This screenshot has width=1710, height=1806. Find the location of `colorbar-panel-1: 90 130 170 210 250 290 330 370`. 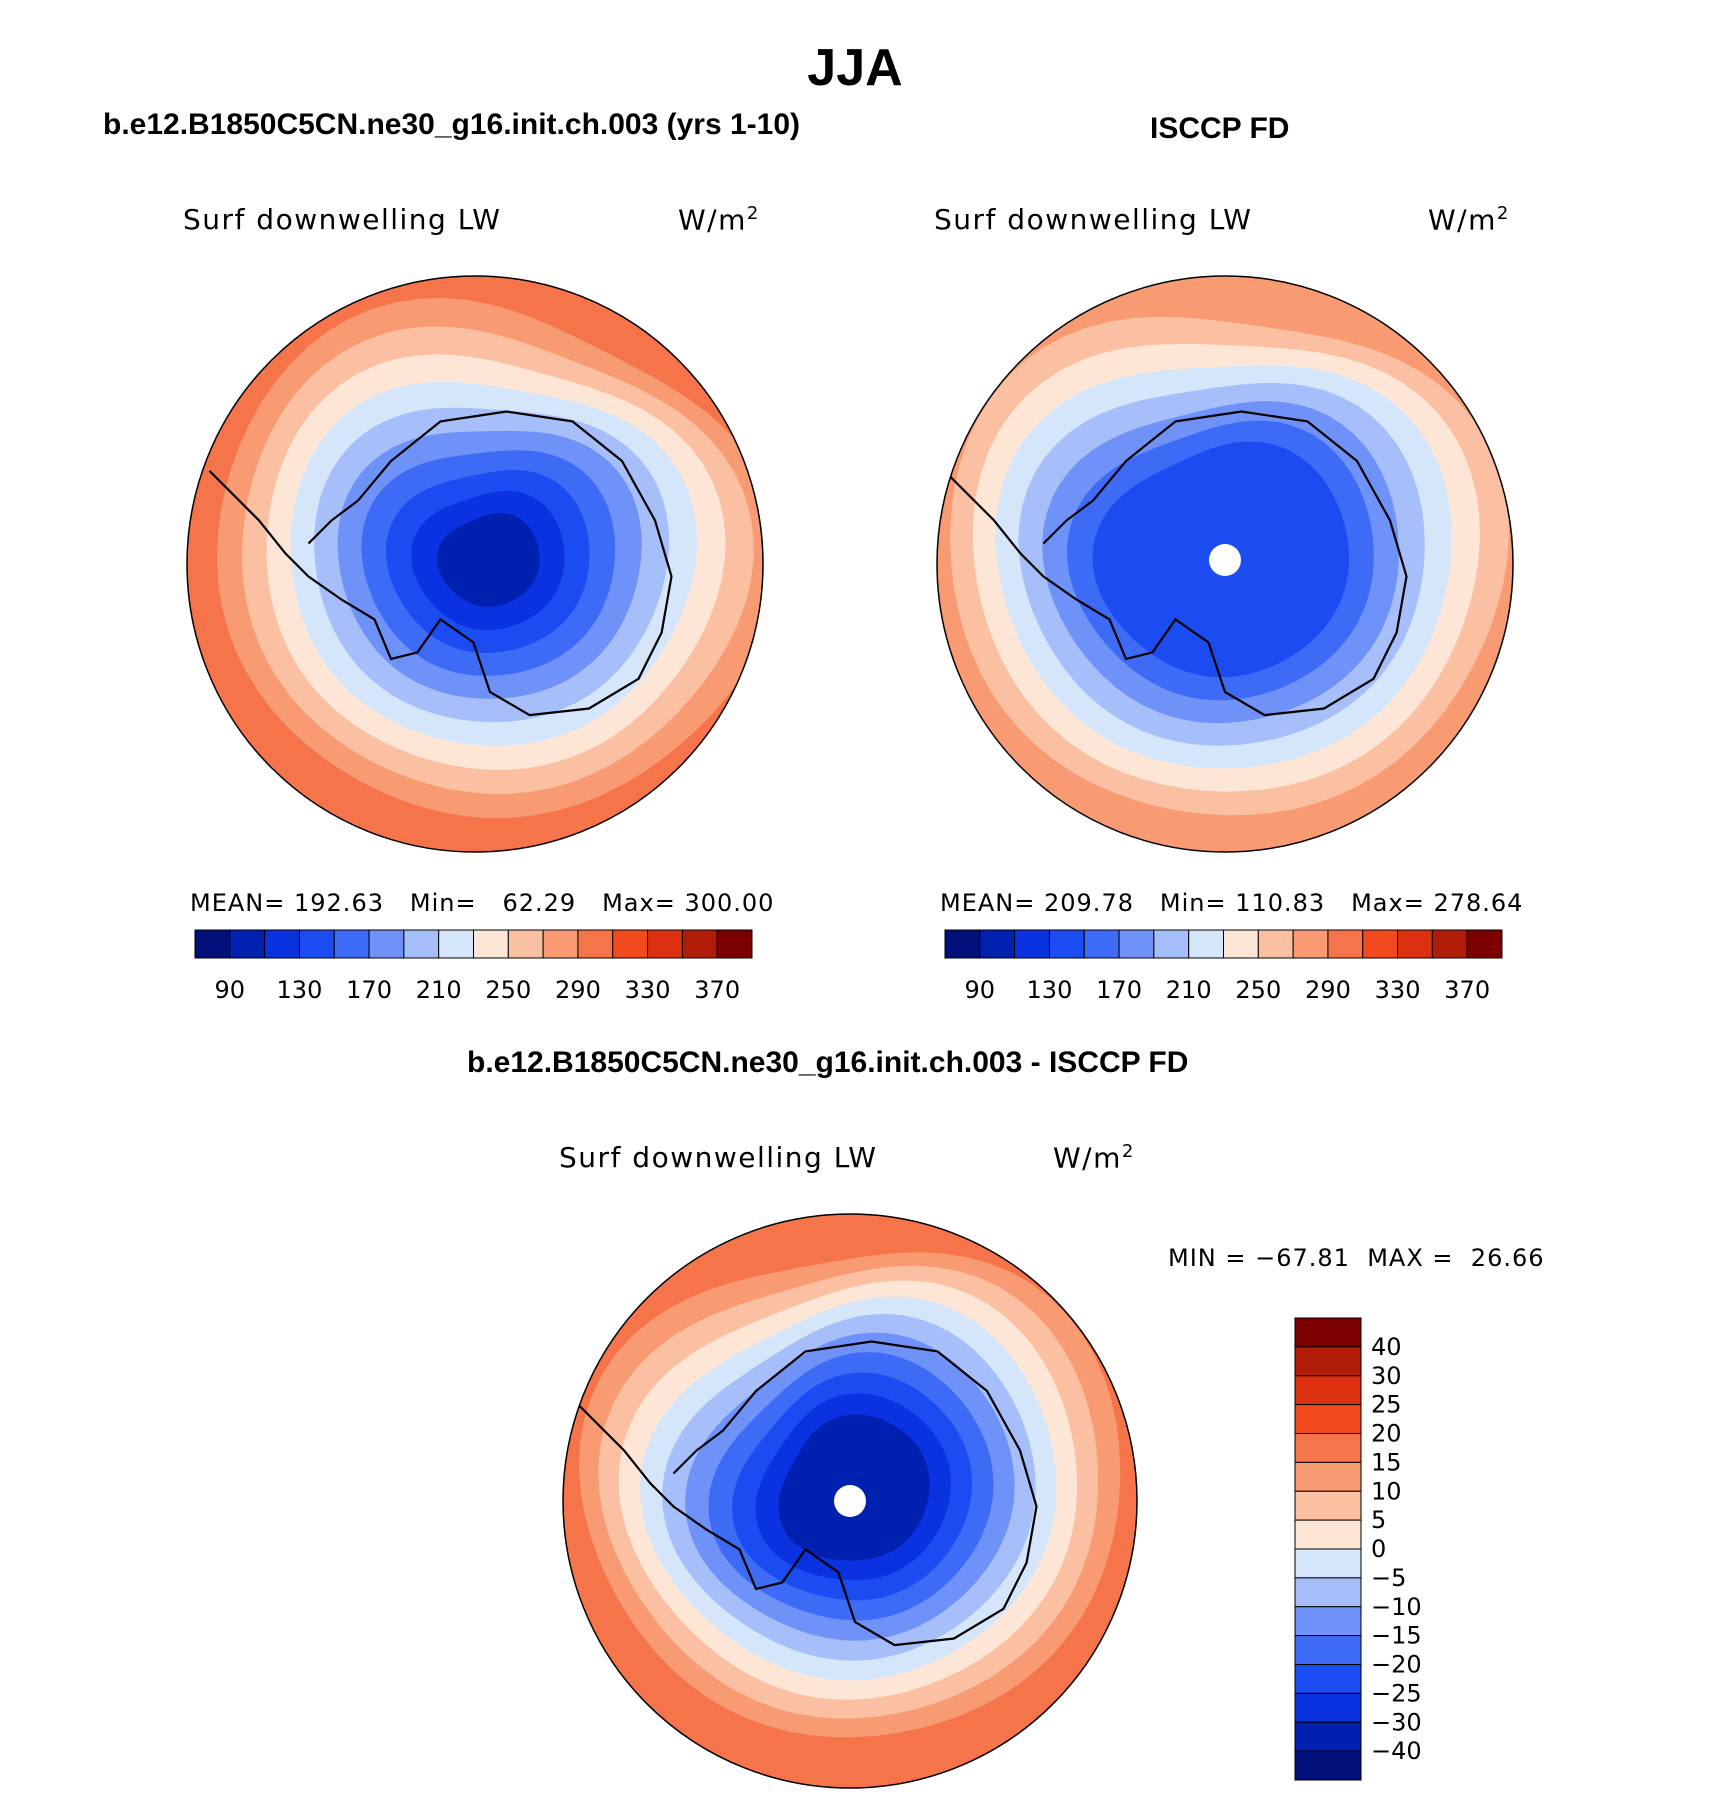

colorbar-panel-1: 90 130 170 210 250 290 330 370 is located at coordinates (473, 966).